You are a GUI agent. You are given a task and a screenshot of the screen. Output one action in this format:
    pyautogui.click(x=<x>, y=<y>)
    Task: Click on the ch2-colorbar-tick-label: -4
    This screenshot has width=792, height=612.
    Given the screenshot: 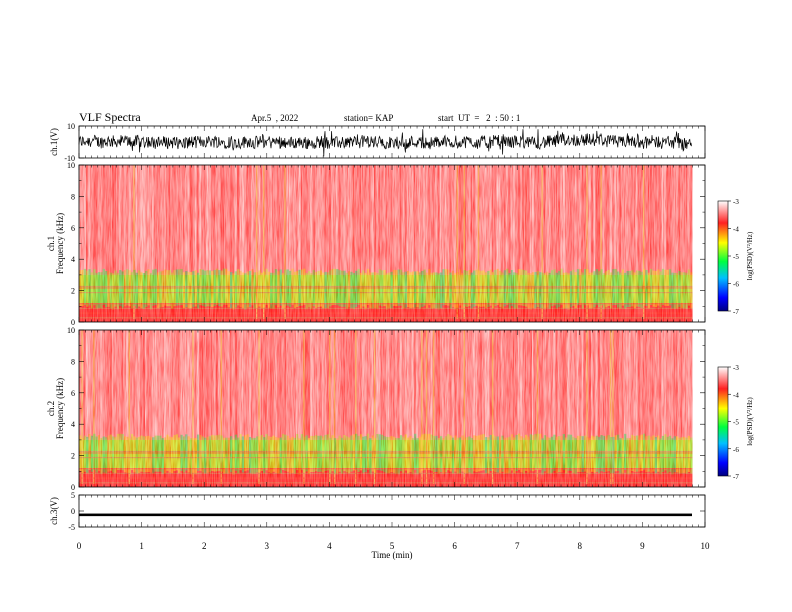 What is the action you would take?
    pyautogui.click(x=736, y=395)
    